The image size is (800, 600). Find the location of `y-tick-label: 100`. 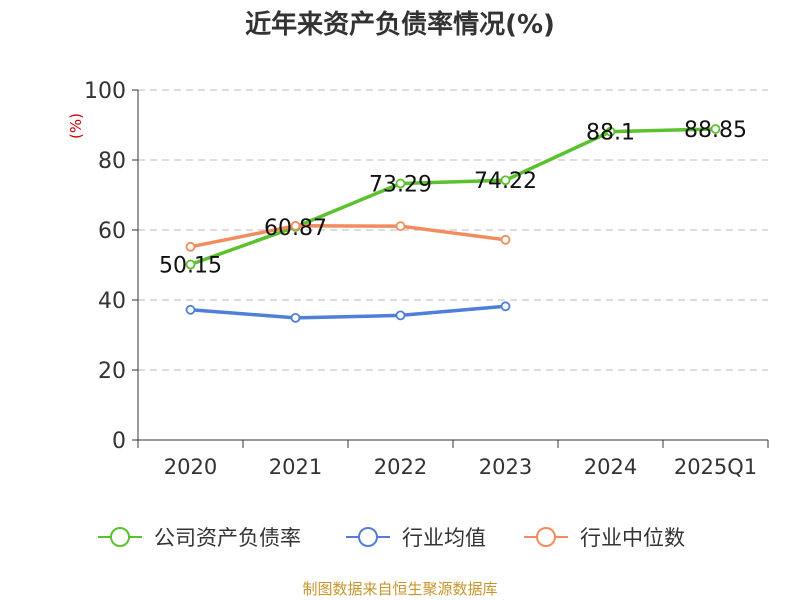

y-tick-label: 100 is located at coordinates (105, 91).